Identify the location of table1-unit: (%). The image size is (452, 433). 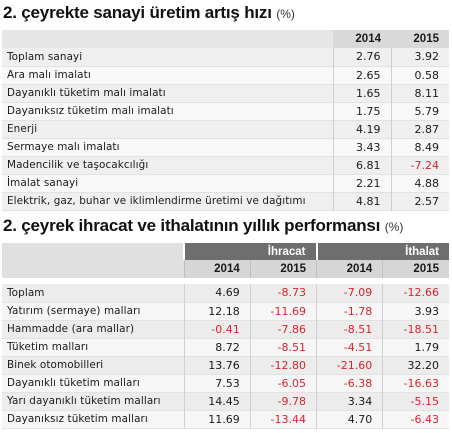
(285, 14).